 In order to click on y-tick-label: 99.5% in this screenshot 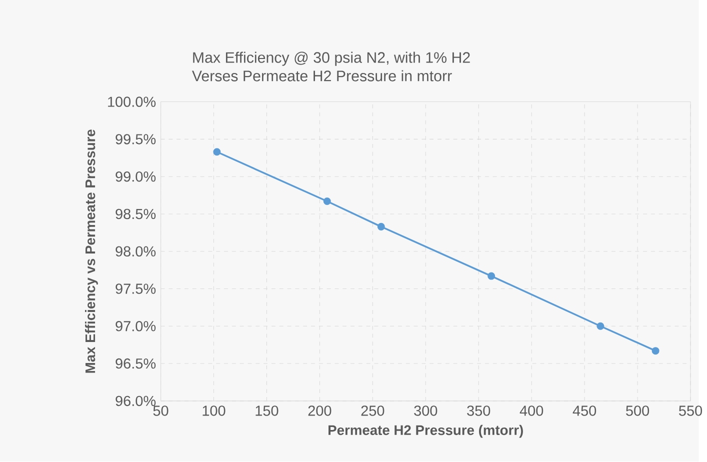, I will do `click(136, 139)`.